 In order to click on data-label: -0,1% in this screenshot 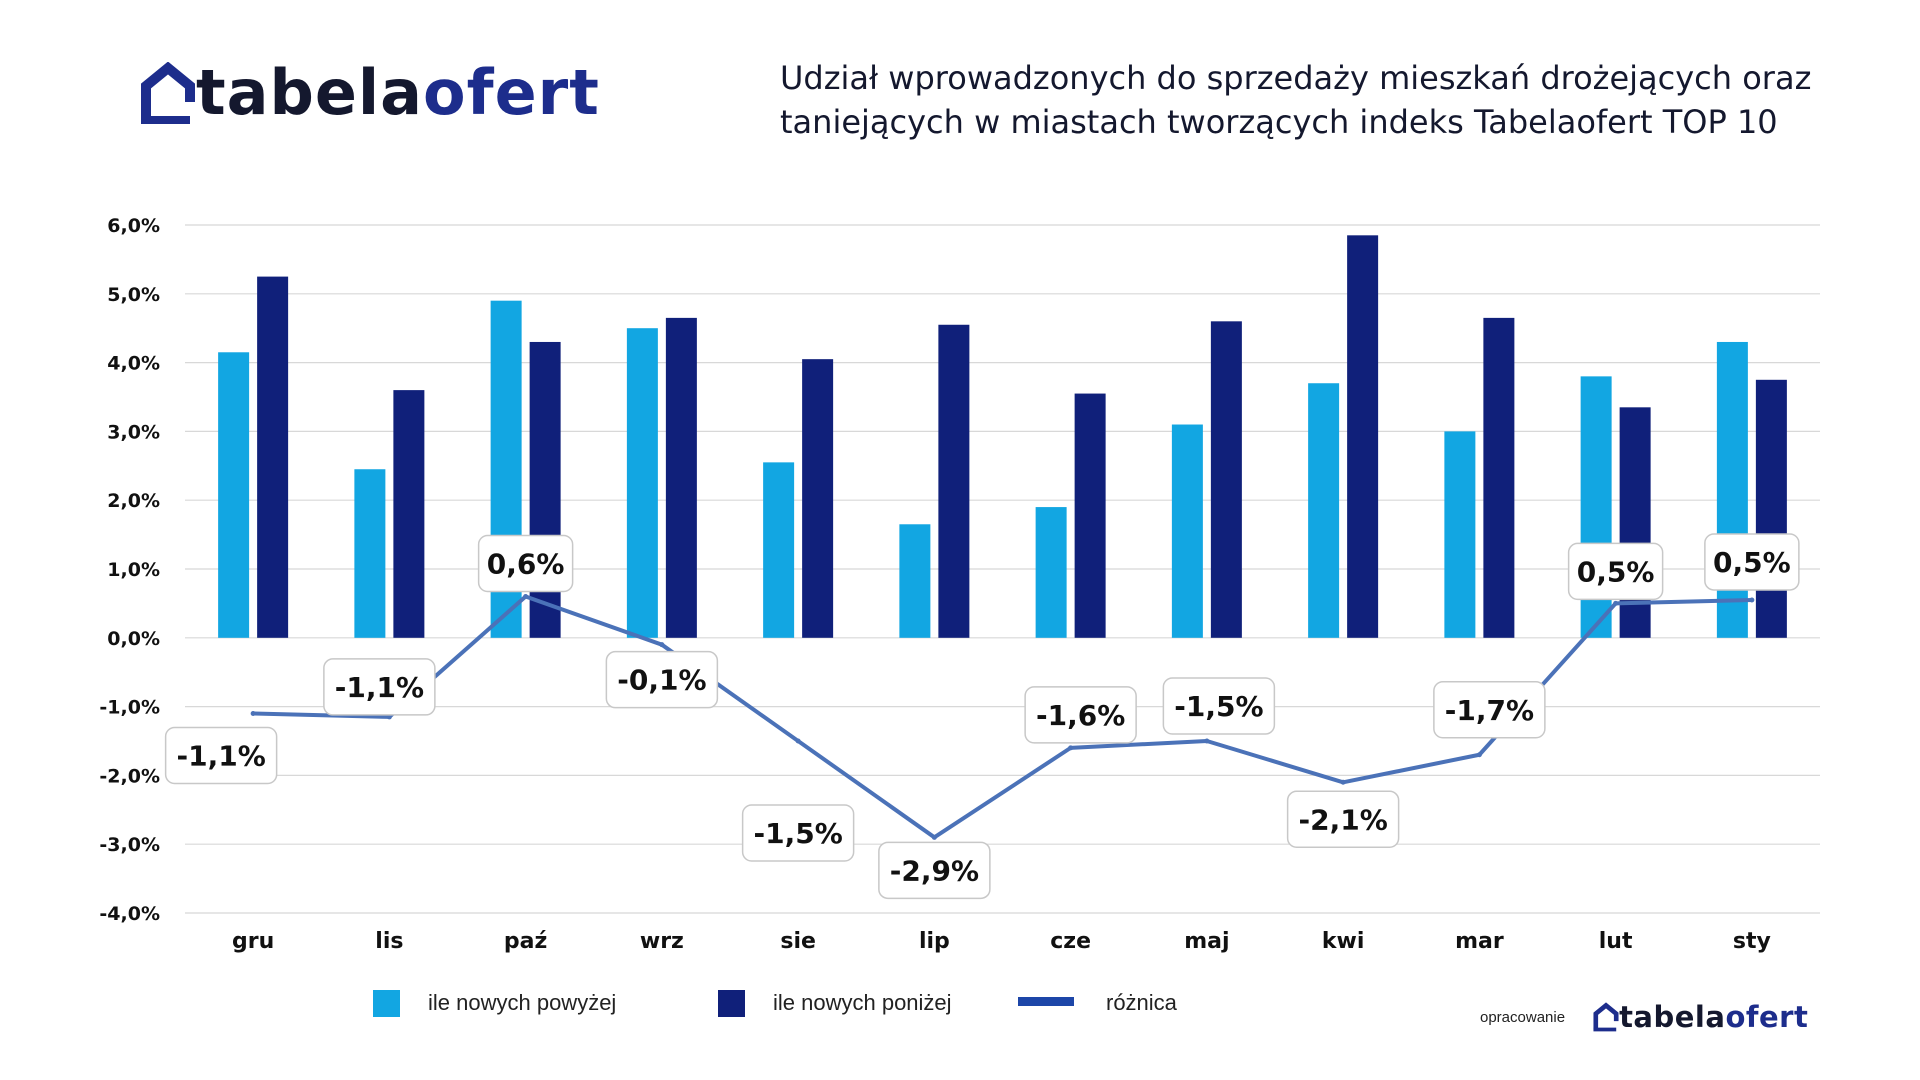, I will do `click(662, 679)`.